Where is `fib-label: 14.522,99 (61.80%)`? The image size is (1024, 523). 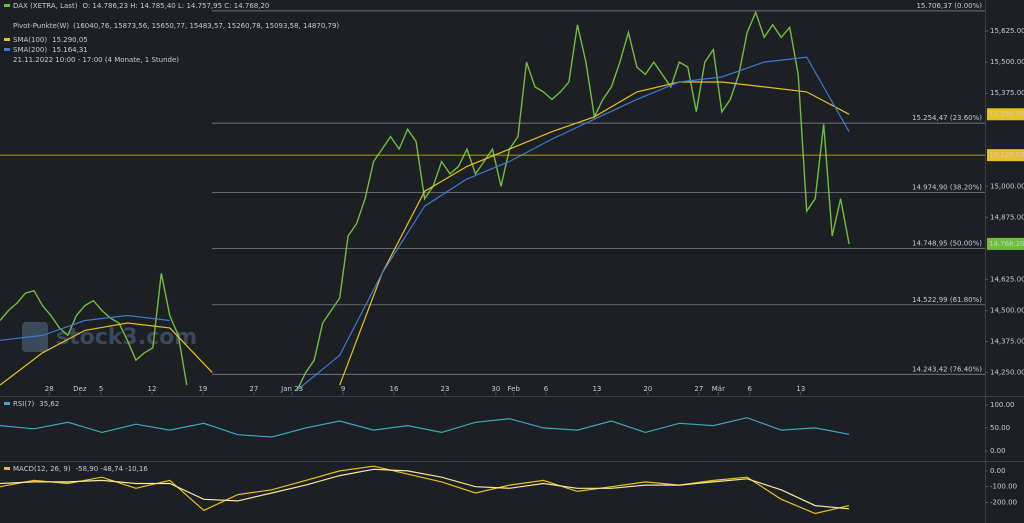 fib-label: 14.522,99 (61.80%) is located at coordinates (947, 300).